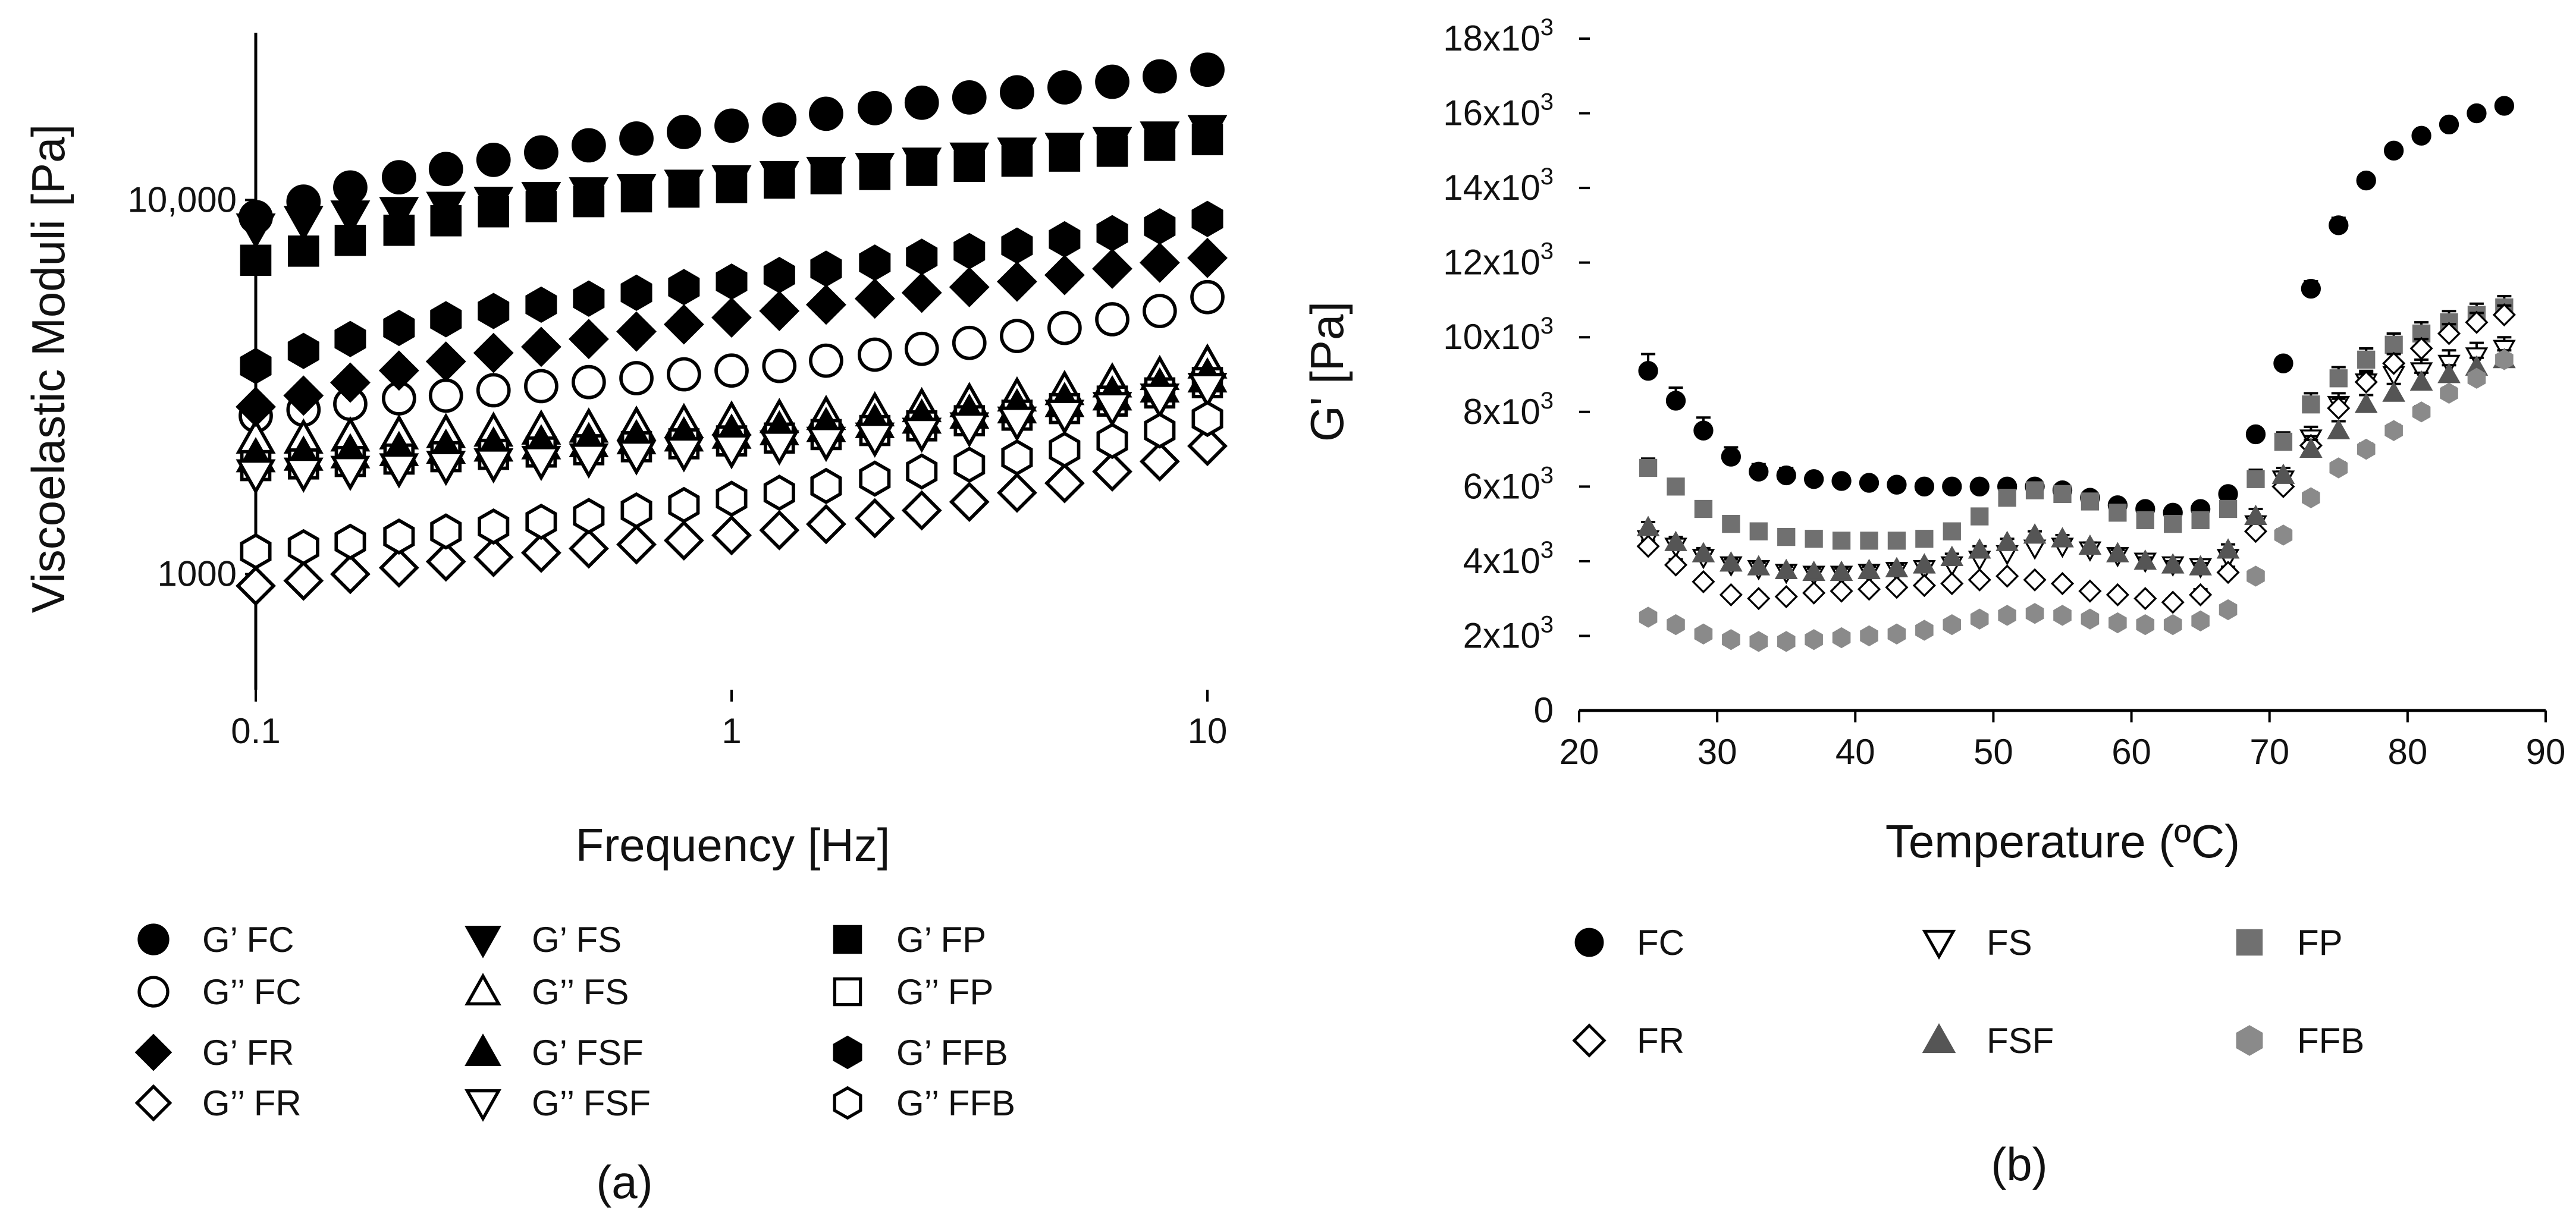 The image size is (2576, 1226). What do you see at coordinates (543, 940) in the screenshot?
I see `legend-item-gp-fs: G’ FS` at bounding box center [543, 940].